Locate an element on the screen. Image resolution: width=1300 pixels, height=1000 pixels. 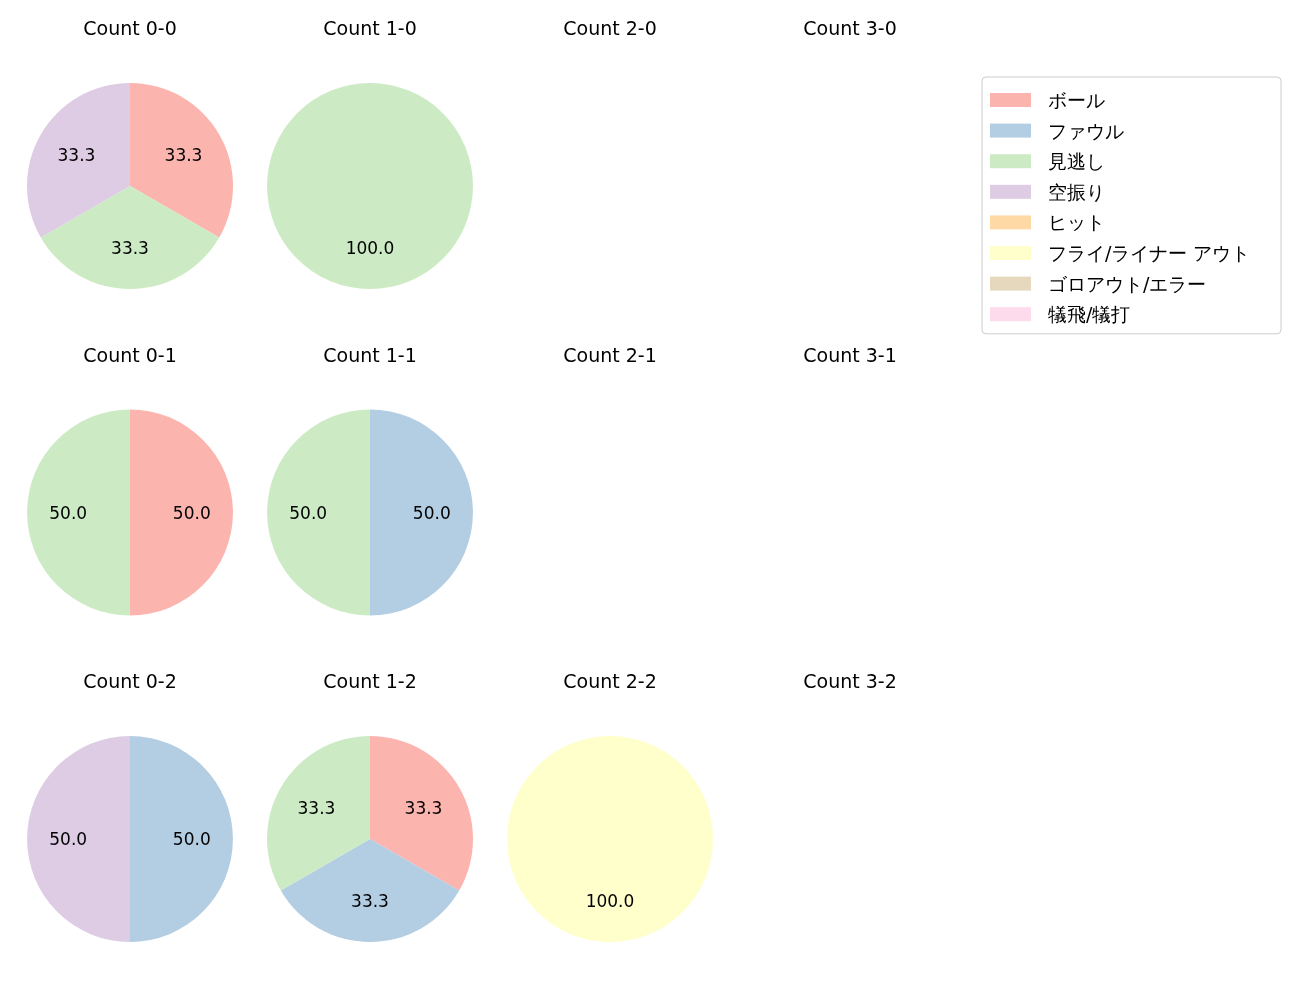
text: Count 2-0 is located at coordinates (610, 28).